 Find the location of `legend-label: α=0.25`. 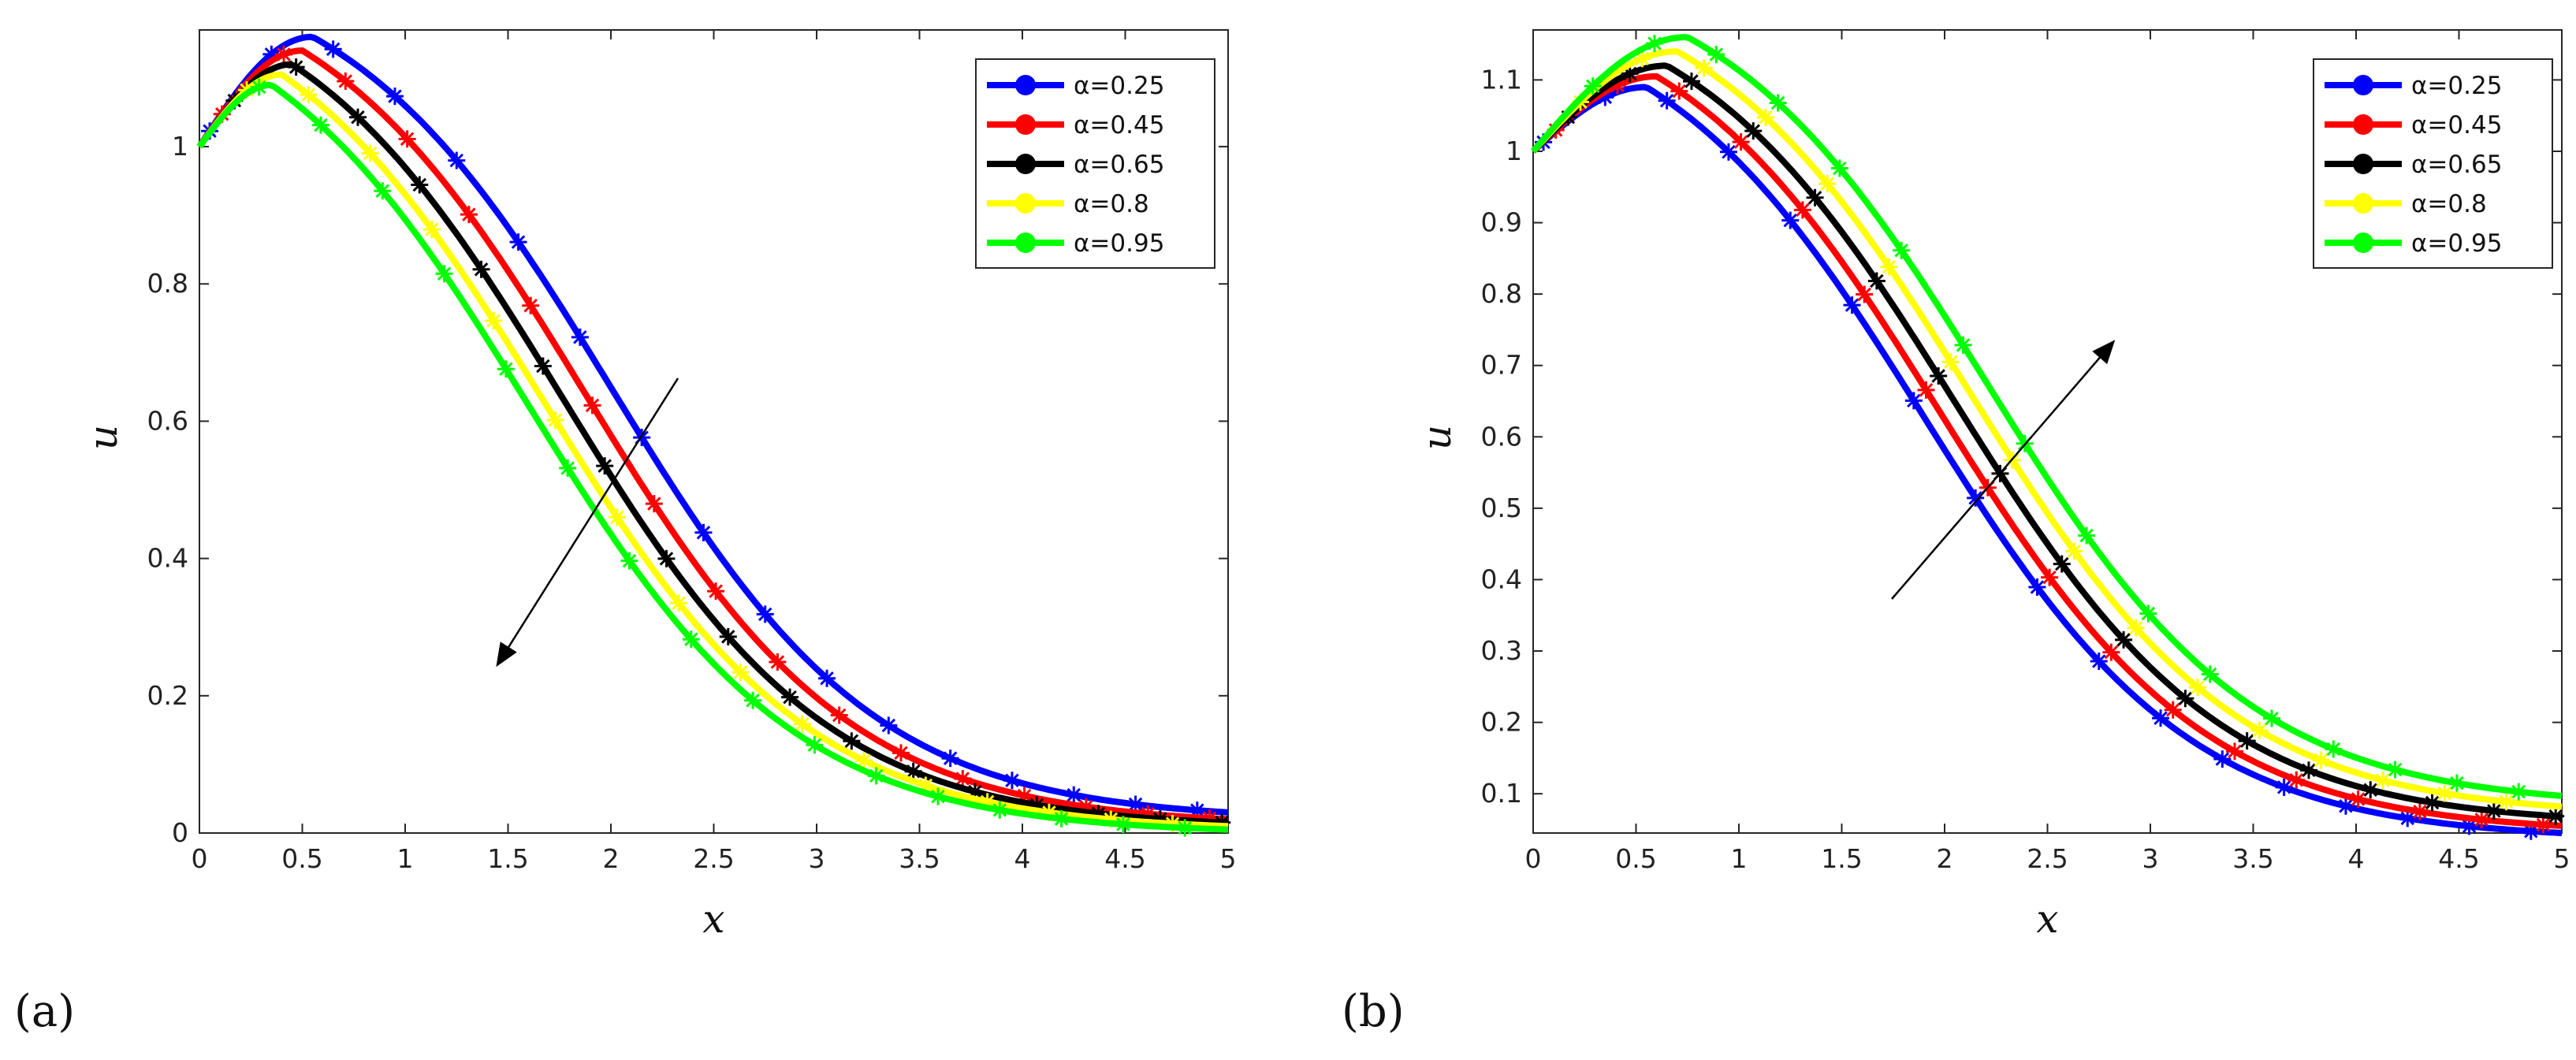

legend-label: α=0.25 is located at coordinates (1119, 86).